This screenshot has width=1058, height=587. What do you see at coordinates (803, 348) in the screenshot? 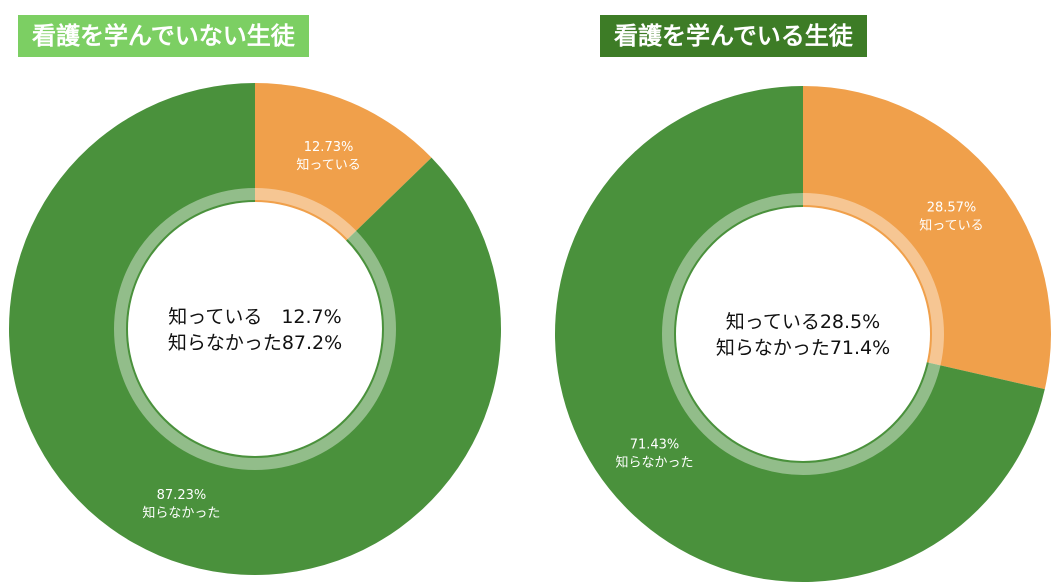
I see `center-text-line-2: 知らなかった71.4%` at bounding box center [803, 348].